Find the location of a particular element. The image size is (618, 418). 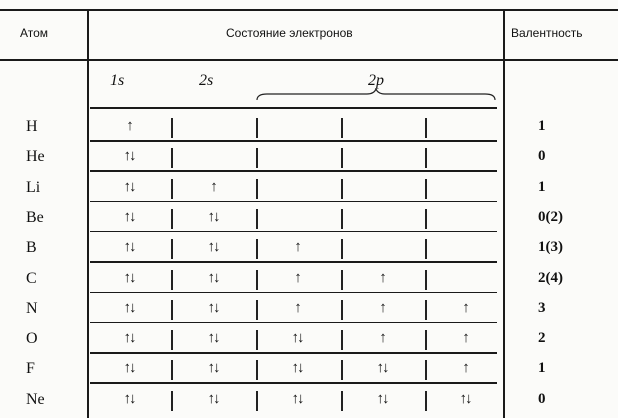

atom-symbol: N is located at coordinates (32, 308).